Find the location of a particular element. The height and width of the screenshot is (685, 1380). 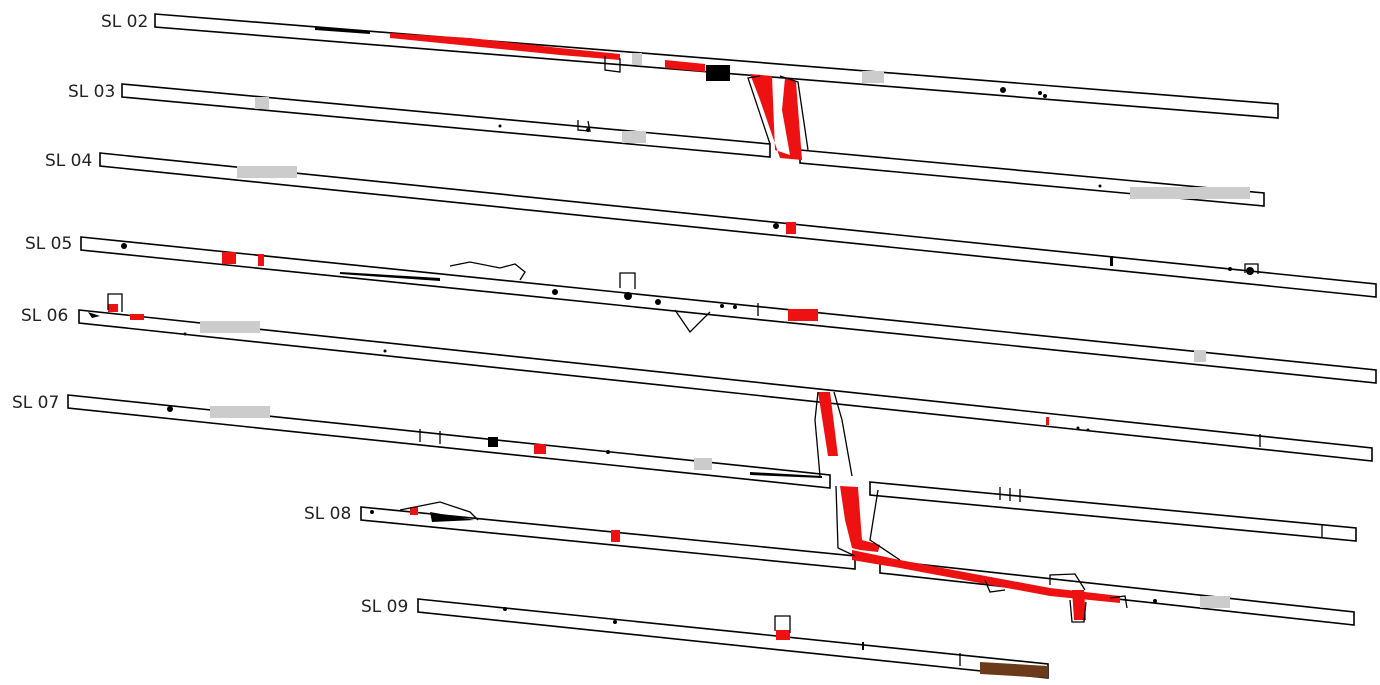

strip-sl09 is located at coordinates (733, 638).